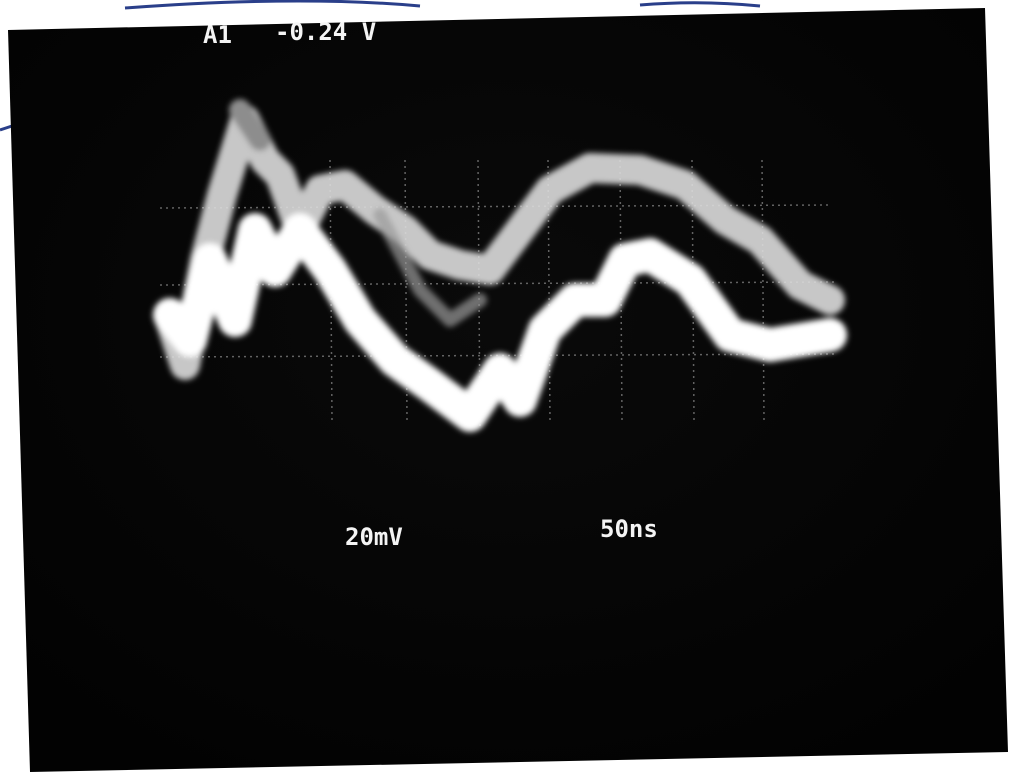 This screenshot has height=777, width=1013. I want to click on time-per-div: 50ns, so click(629, 529).